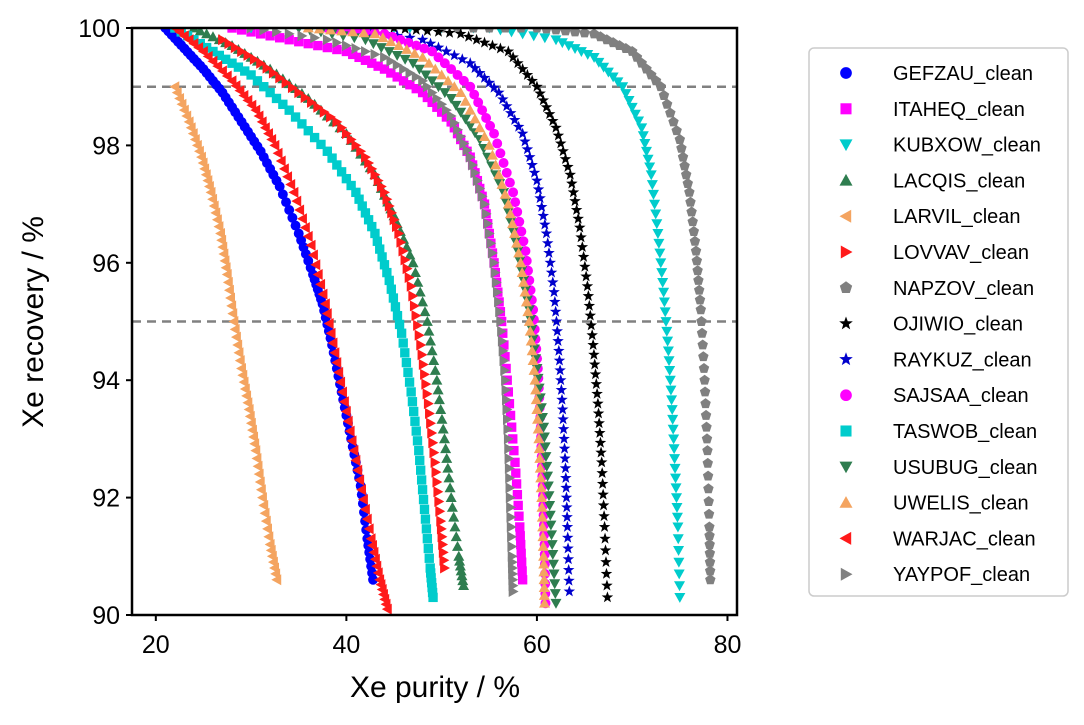  What do you see at coordinates (963, 74) in the screenshot?
I see `legend-label: GEFZAU_clean` at bounding box center [963, 74].